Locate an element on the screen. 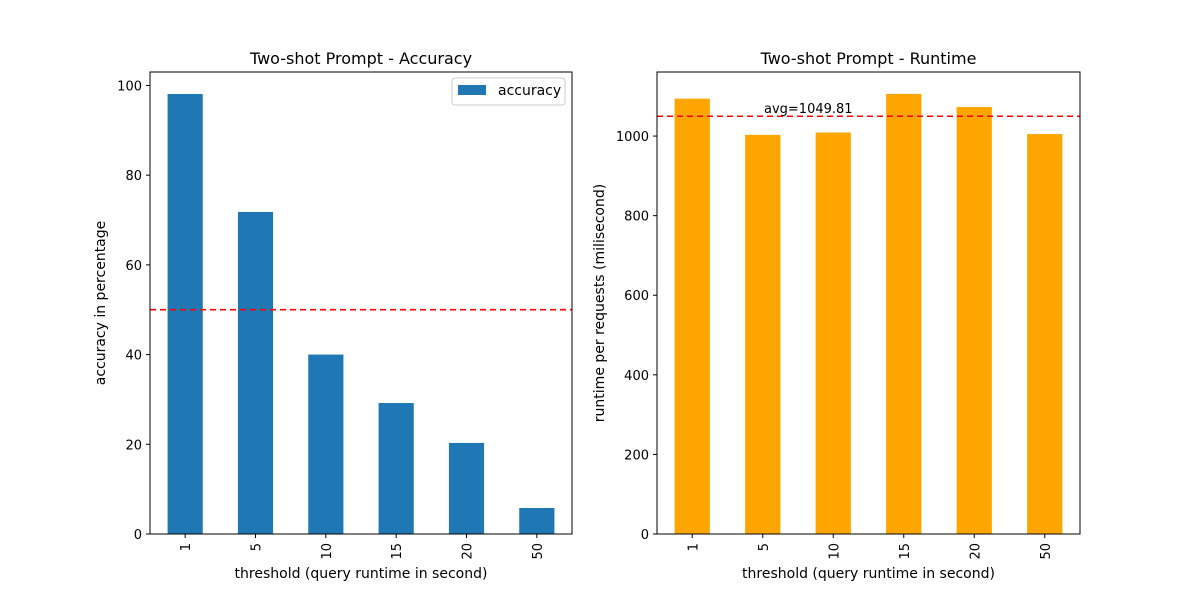  y-tick-label: 600 is located at coordinates (636, 296).